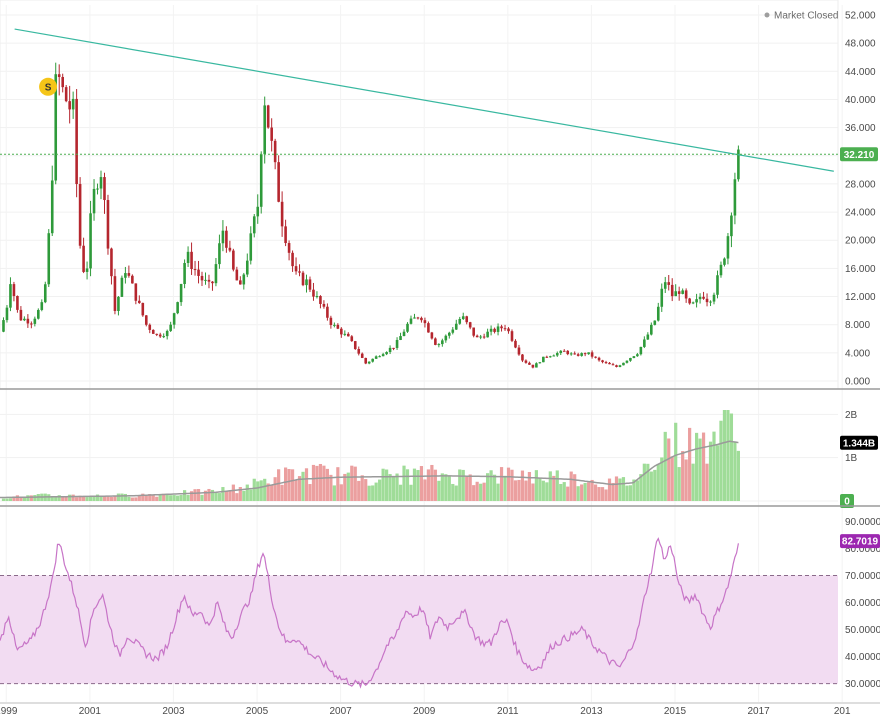 Image resolution: width=880 pixels, height=716 pixels. I want to click on rsi-tick-label: 30.0000, so click(862, 684).